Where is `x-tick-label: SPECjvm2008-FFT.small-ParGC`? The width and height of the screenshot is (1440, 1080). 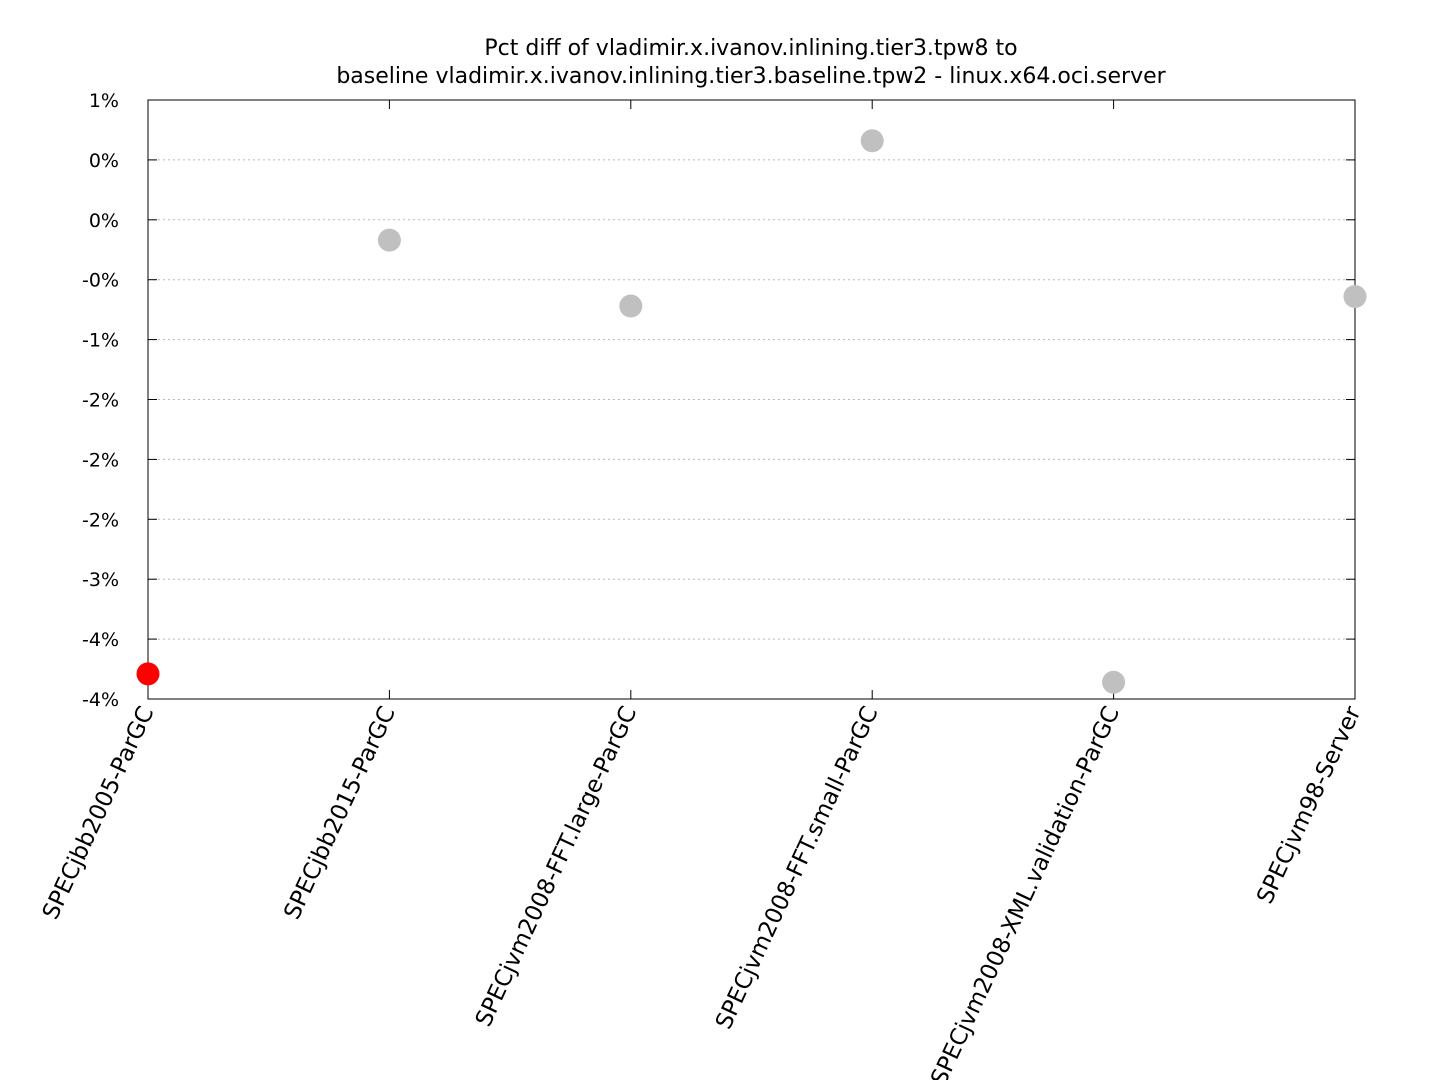 x-tick-label: SPECjvm2008-FFT.small-ParGC is located at coordinates (797, 868).